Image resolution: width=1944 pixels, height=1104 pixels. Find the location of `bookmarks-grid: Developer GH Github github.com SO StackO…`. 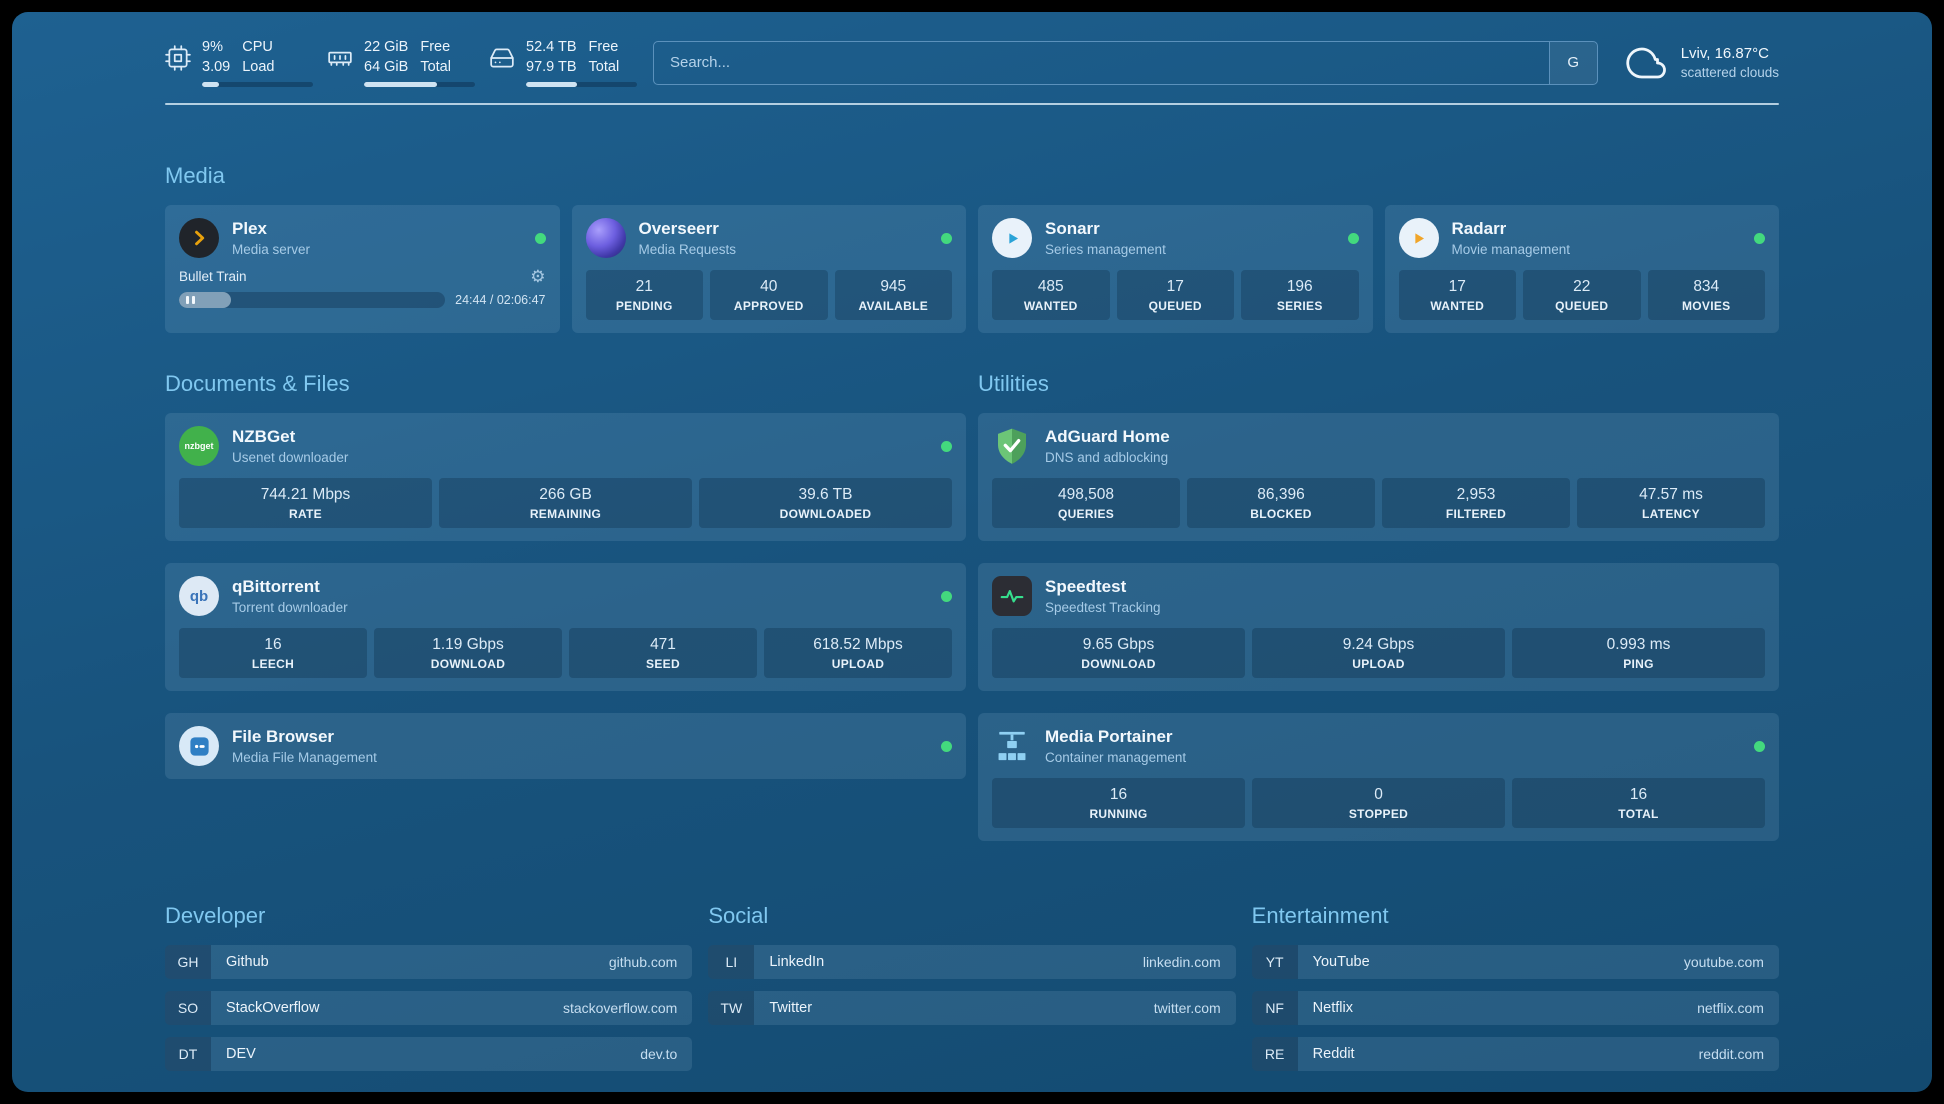

bookmarks-grid: Developer GH Github github.com SO StackO… is located at coordinates (972, 987).